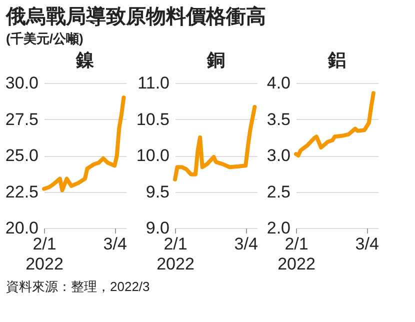 The image size is (415, 322). What do you see at coordinates (215, 60) in the screenshot?
I see `chart-title: 銅` at bounding box center [215, 60].